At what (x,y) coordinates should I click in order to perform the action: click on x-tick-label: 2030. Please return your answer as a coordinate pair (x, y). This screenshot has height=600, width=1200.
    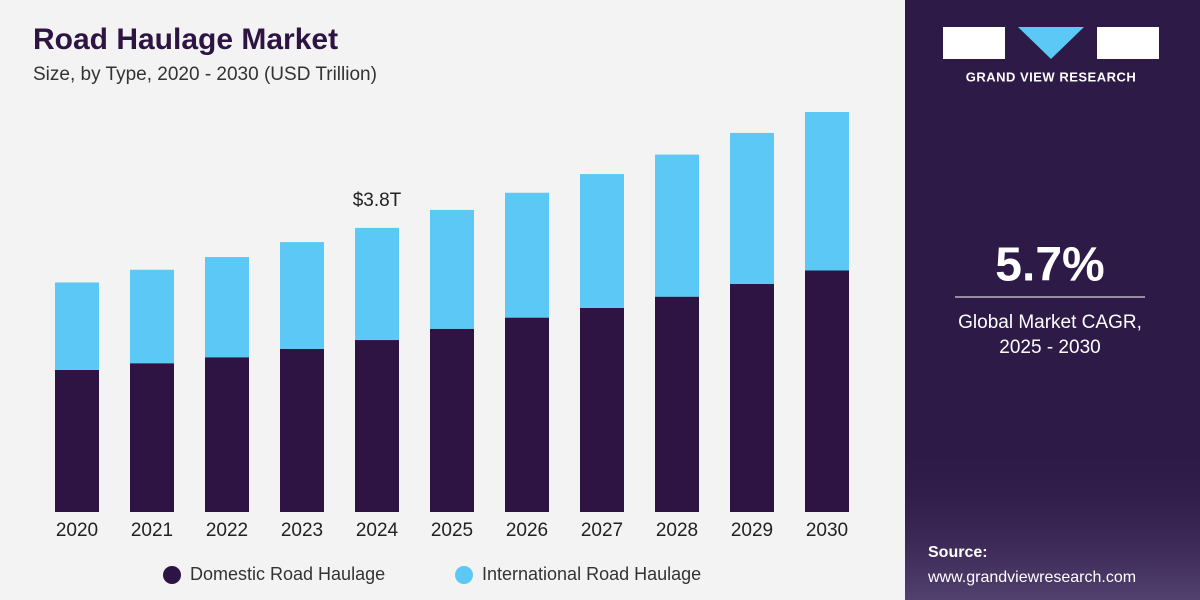
    Looking at the image, I should click on (827, 530).